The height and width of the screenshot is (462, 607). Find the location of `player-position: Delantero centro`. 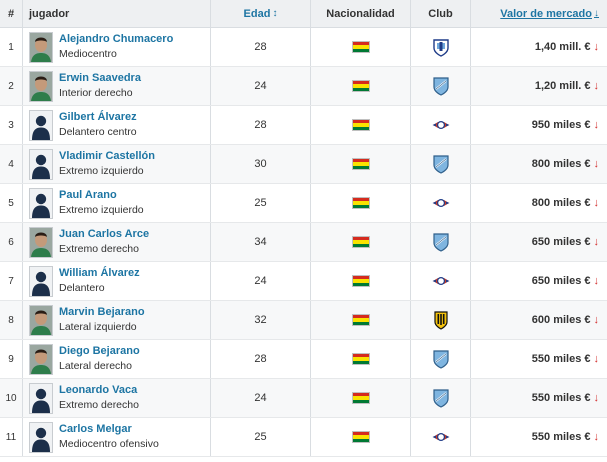

player-position: Delantero centro is located at coordinates (98, 132).